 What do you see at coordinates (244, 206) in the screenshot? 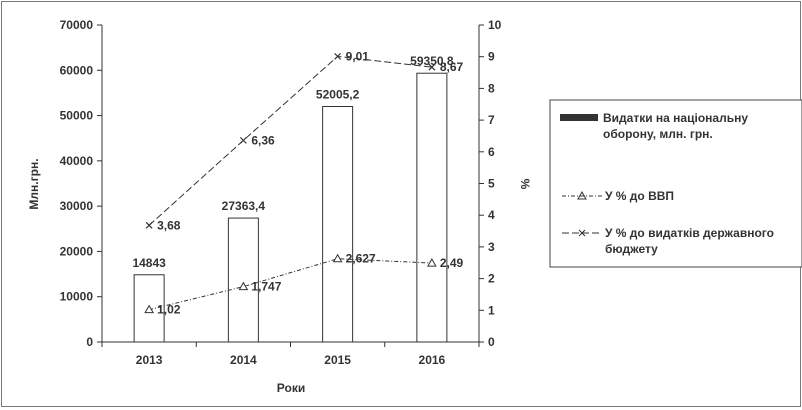
I see `bar-data-label: 27363,4` at bounding box center [244, 206].